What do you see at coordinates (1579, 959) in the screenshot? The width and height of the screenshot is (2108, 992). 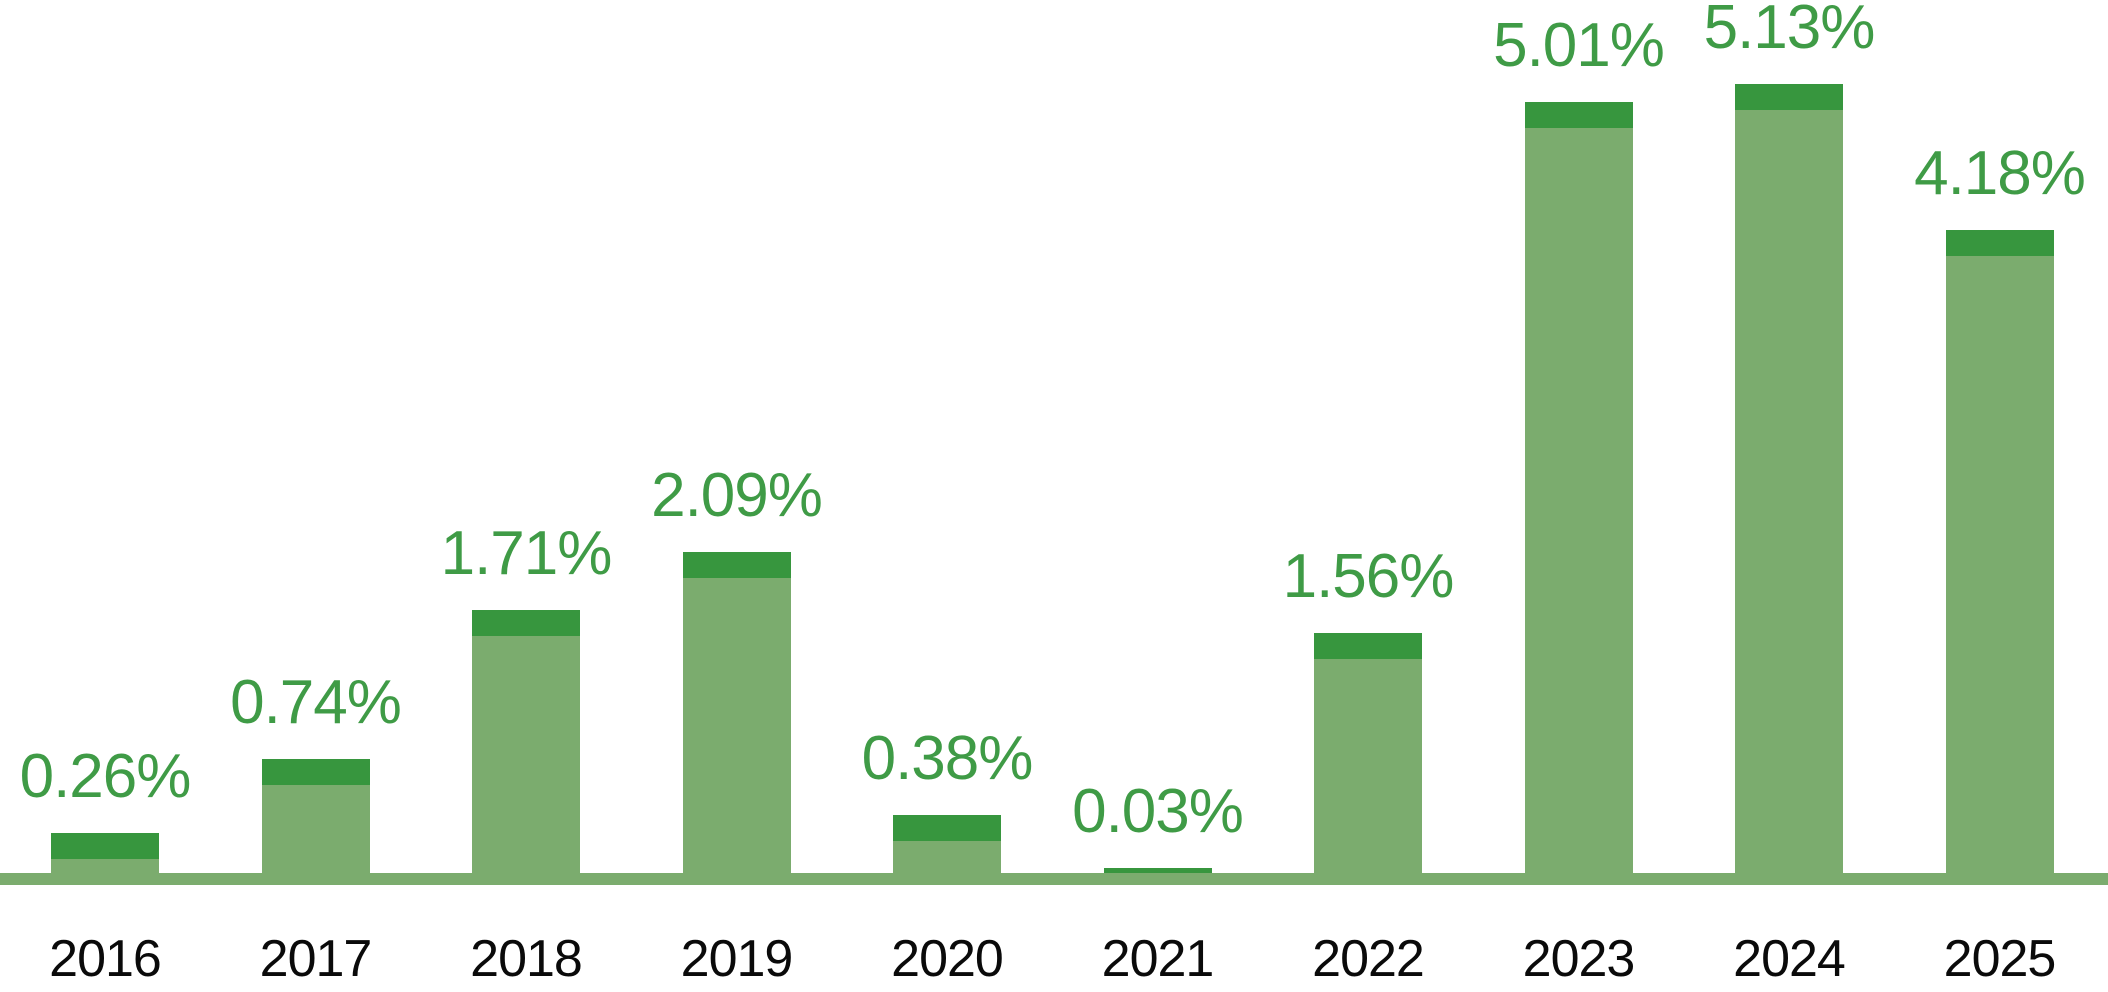 I see `x-tick-label-2023: 2023` at bounding box center [1579, 959].